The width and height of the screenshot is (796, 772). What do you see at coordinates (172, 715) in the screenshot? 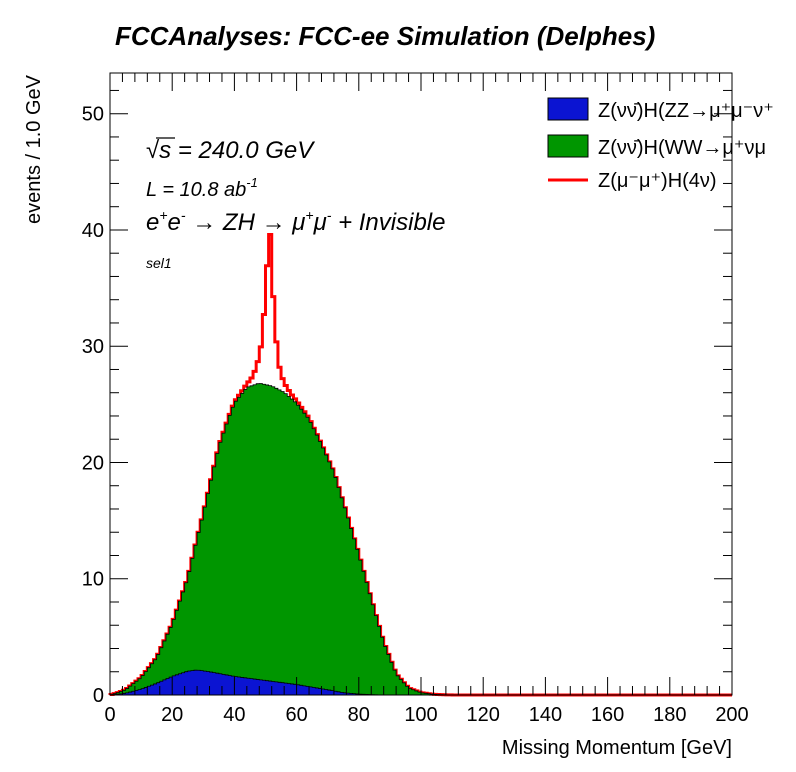
I see `x-tick-label: 20` at bounding box center [172, 715].